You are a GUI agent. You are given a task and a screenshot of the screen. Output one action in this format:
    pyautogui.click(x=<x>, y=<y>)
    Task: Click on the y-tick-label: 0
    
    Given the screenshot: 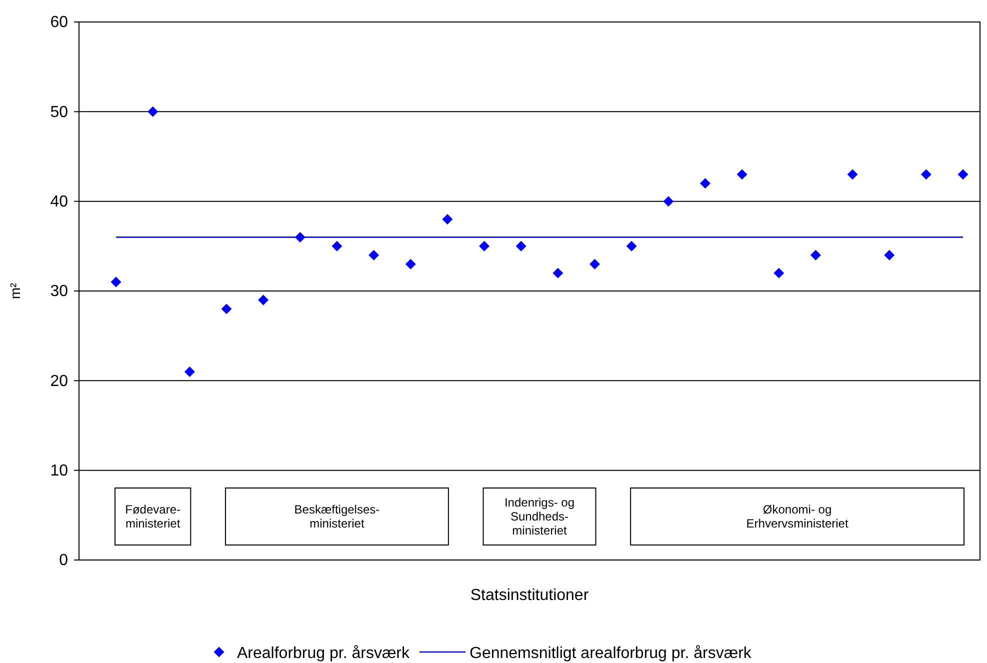 What is the action you would take?
    pyautogui.click(x=63, y=561)
    